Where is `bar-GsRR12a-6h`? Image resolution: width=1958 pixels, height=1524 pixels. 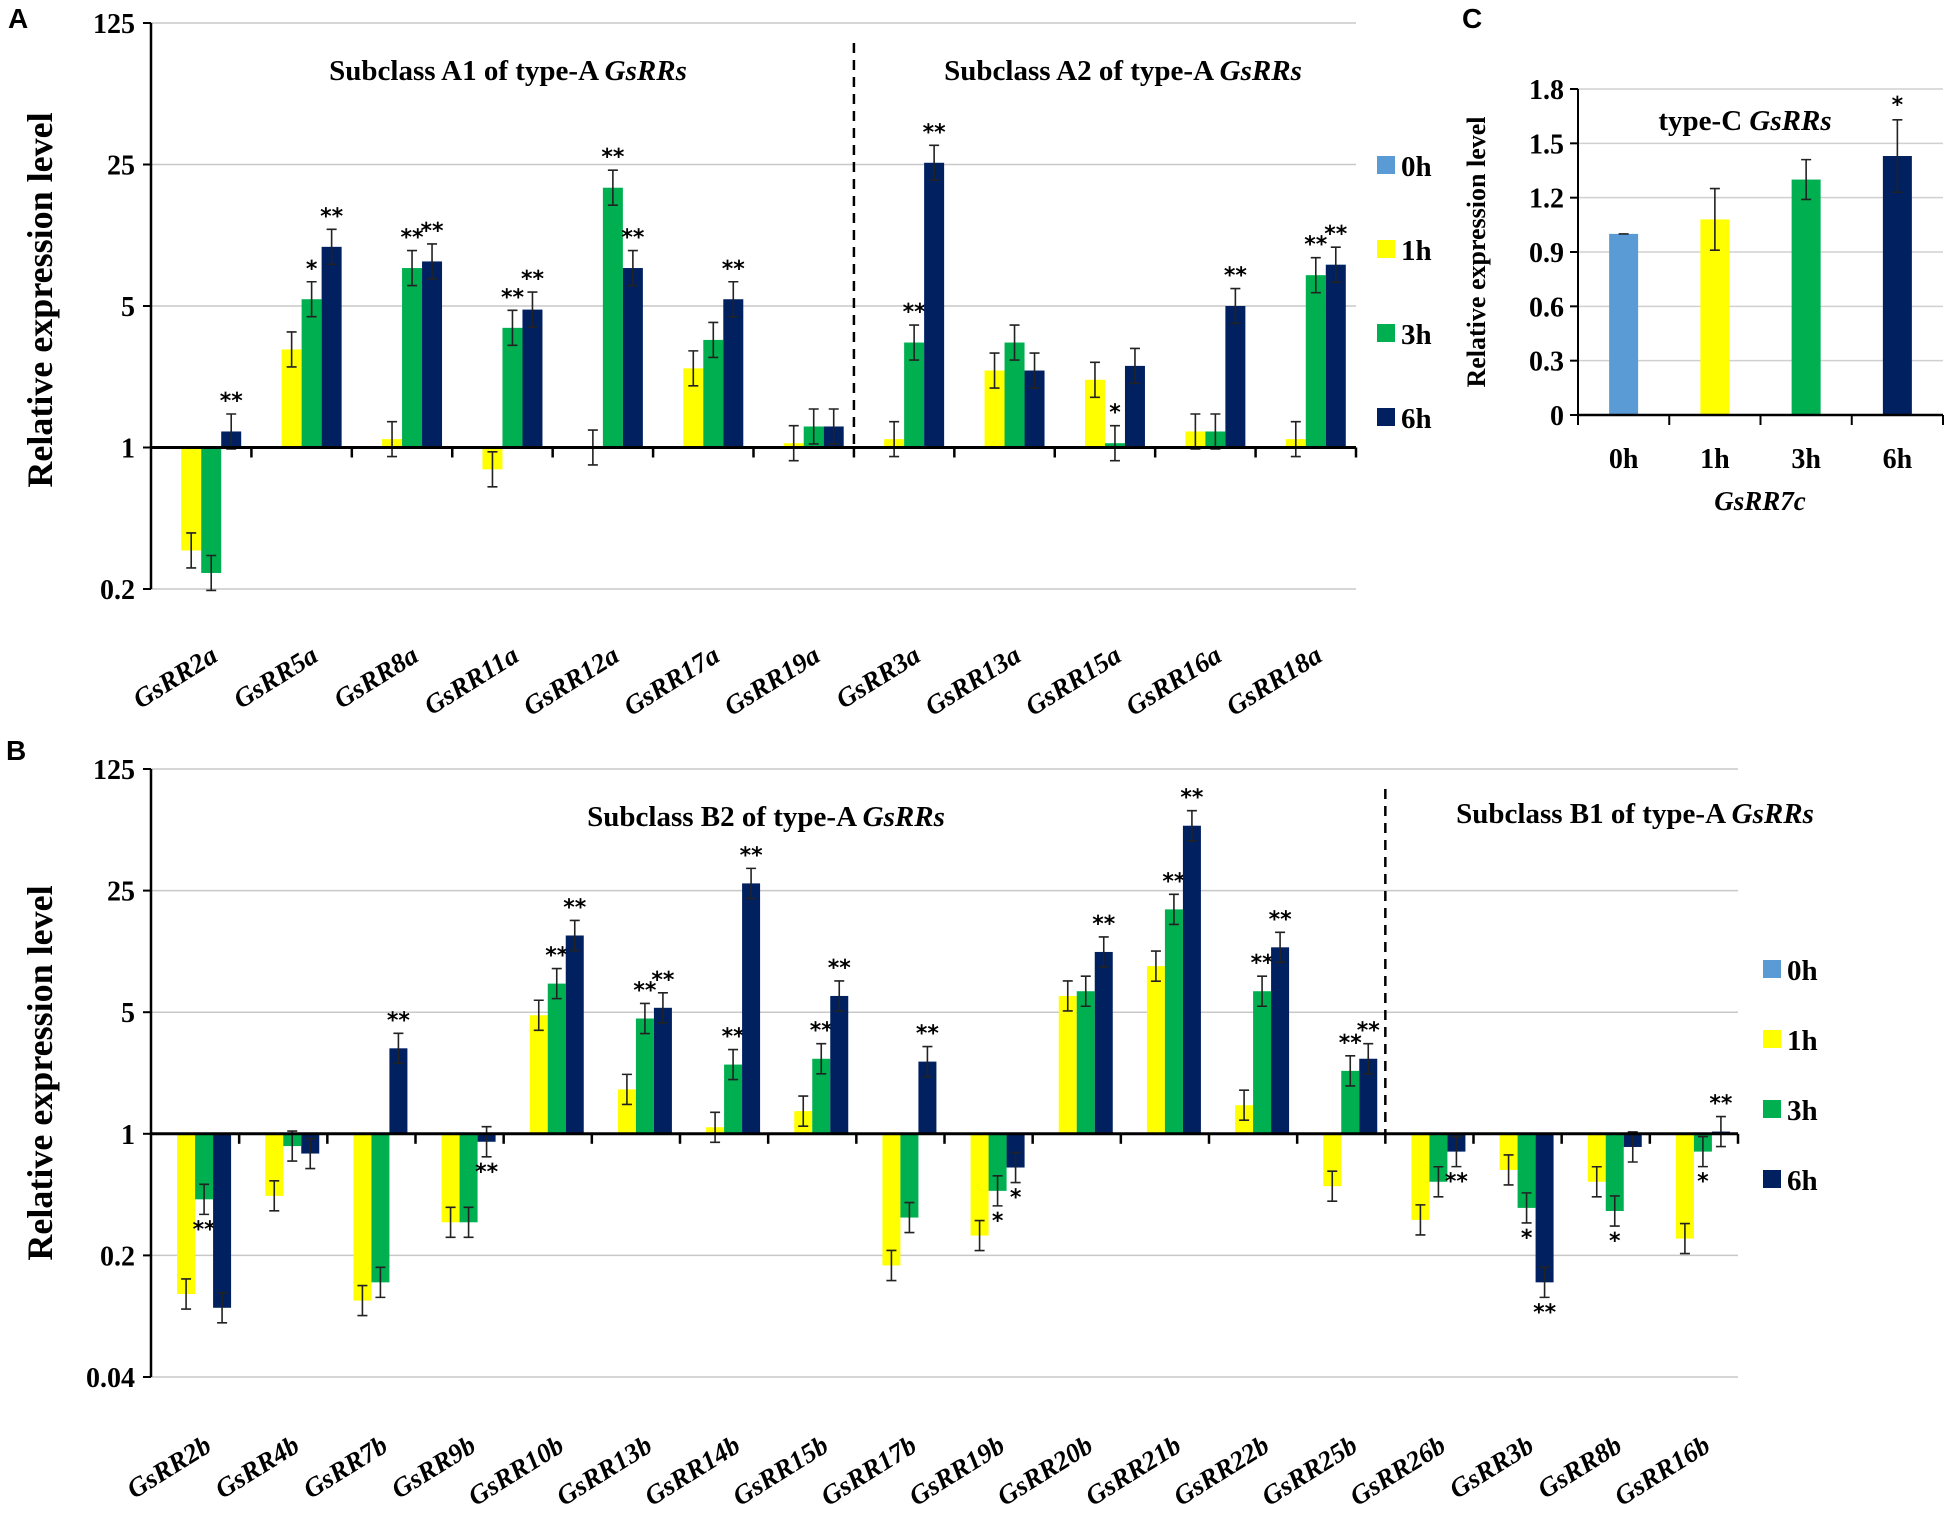 bar-GsRR12a-6h is located at coordinates (632, 358).